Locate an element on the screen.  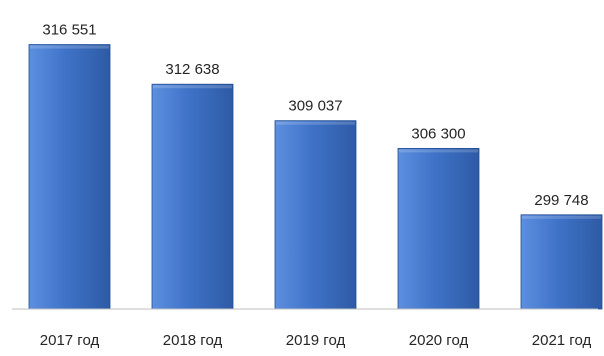
x-tick-label-1: 2017 год is located at coordinates (70, 340).